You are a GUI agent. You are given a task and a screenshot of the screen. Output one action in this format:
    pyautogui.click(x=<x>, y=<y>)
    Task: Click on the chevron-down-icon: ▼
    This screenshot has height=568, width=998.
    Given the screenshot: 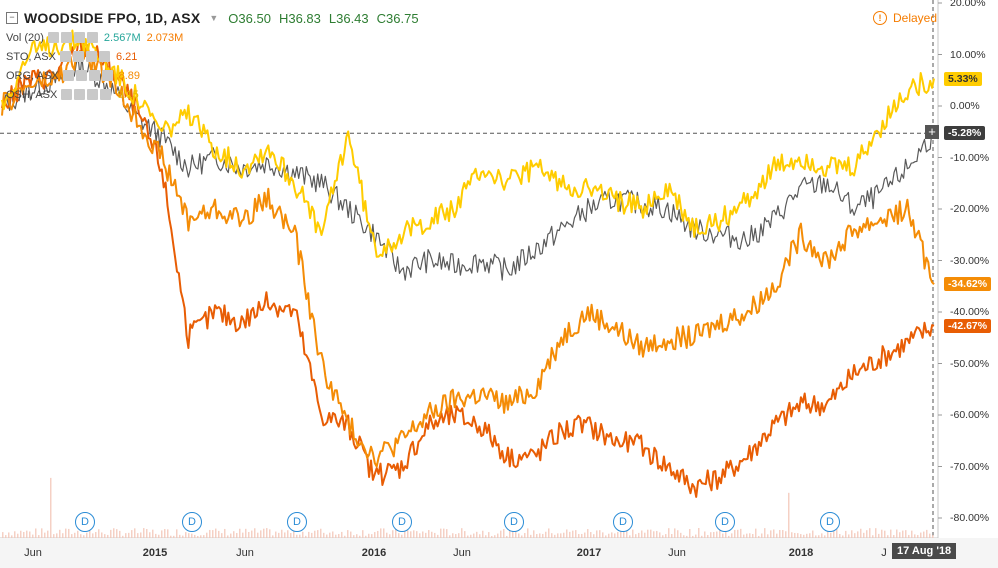 What is the action you would take?
    pyautogui.click(x=214, y=18)
    